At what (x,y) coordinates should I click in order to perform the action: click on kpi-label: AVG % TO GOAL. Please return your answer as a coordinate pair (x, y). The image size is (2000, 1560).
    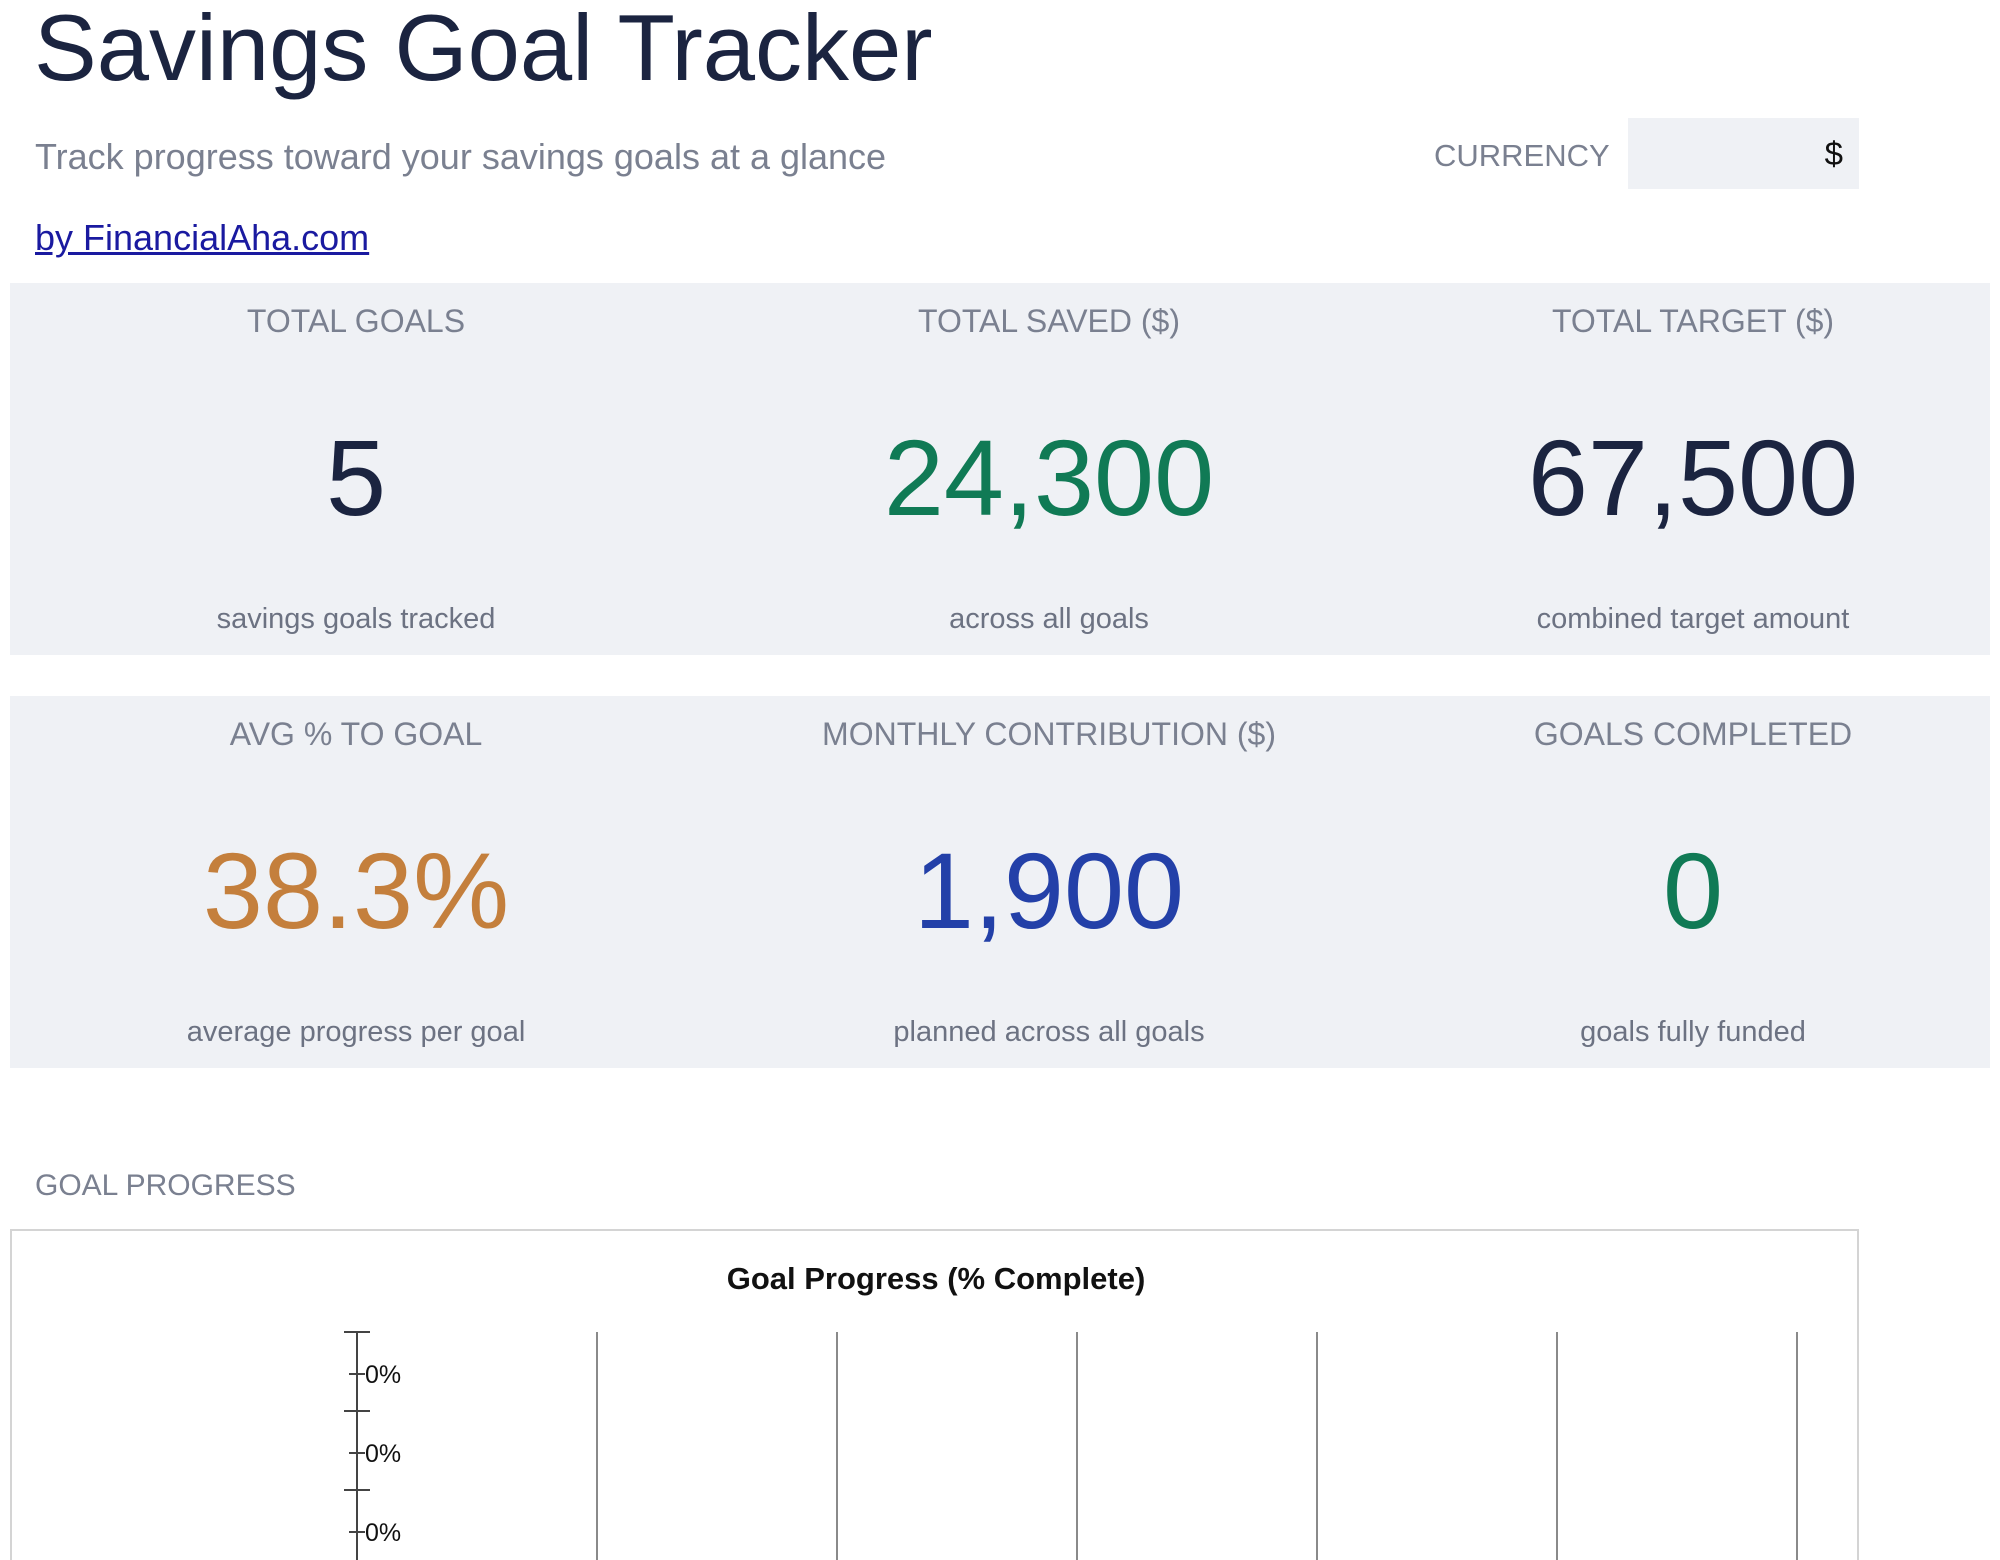
    Looking at the image, I should click on (356, 734).